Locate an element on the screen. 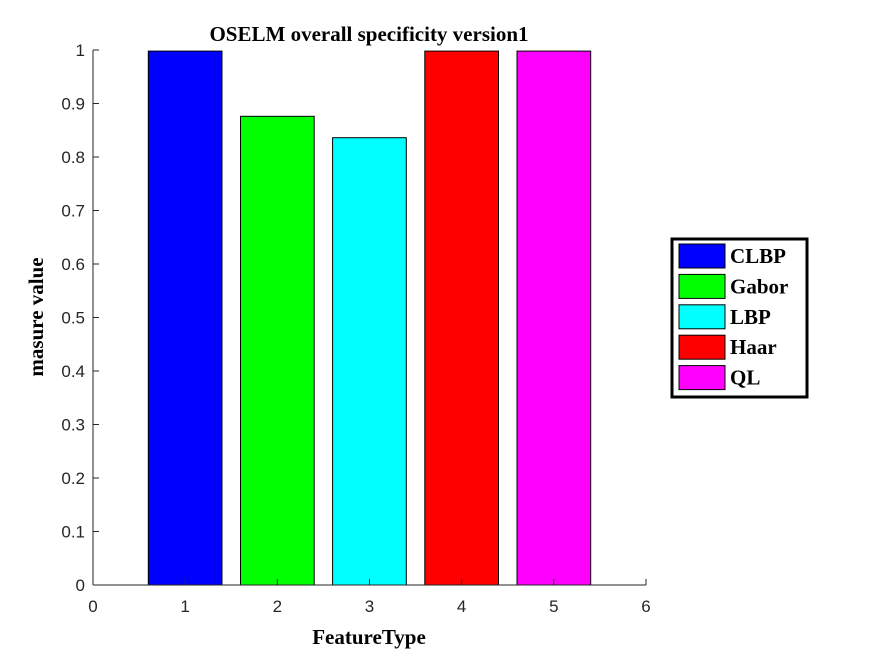 Image resolution: width=875 pixels, height=656 pixels. legend-swatch-lbp is located at coordinates (702, 317).